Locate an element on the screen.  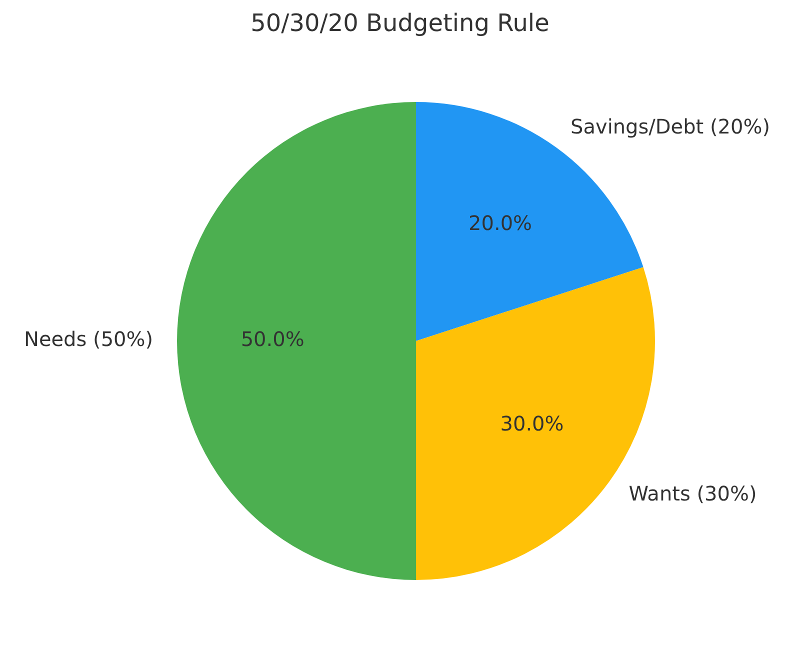
chart-title: 50/30/20 Budgeting Rule is located at coordinates (400, 23).